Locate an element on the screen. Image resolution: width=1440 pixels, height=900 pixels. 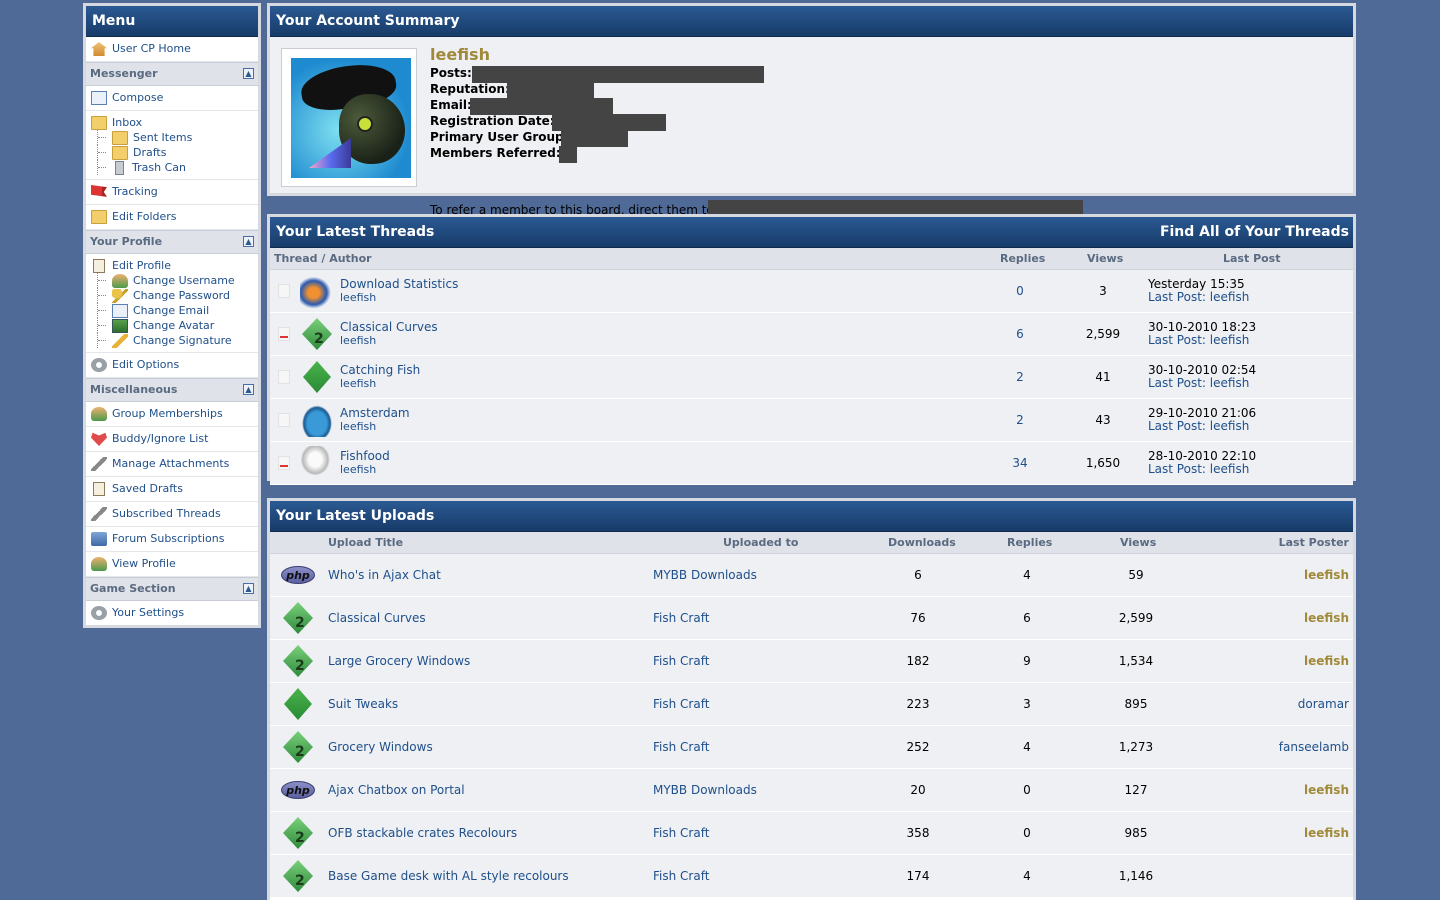
menu-sent-items-label: Sent Items is located at coordinates (163, 137).